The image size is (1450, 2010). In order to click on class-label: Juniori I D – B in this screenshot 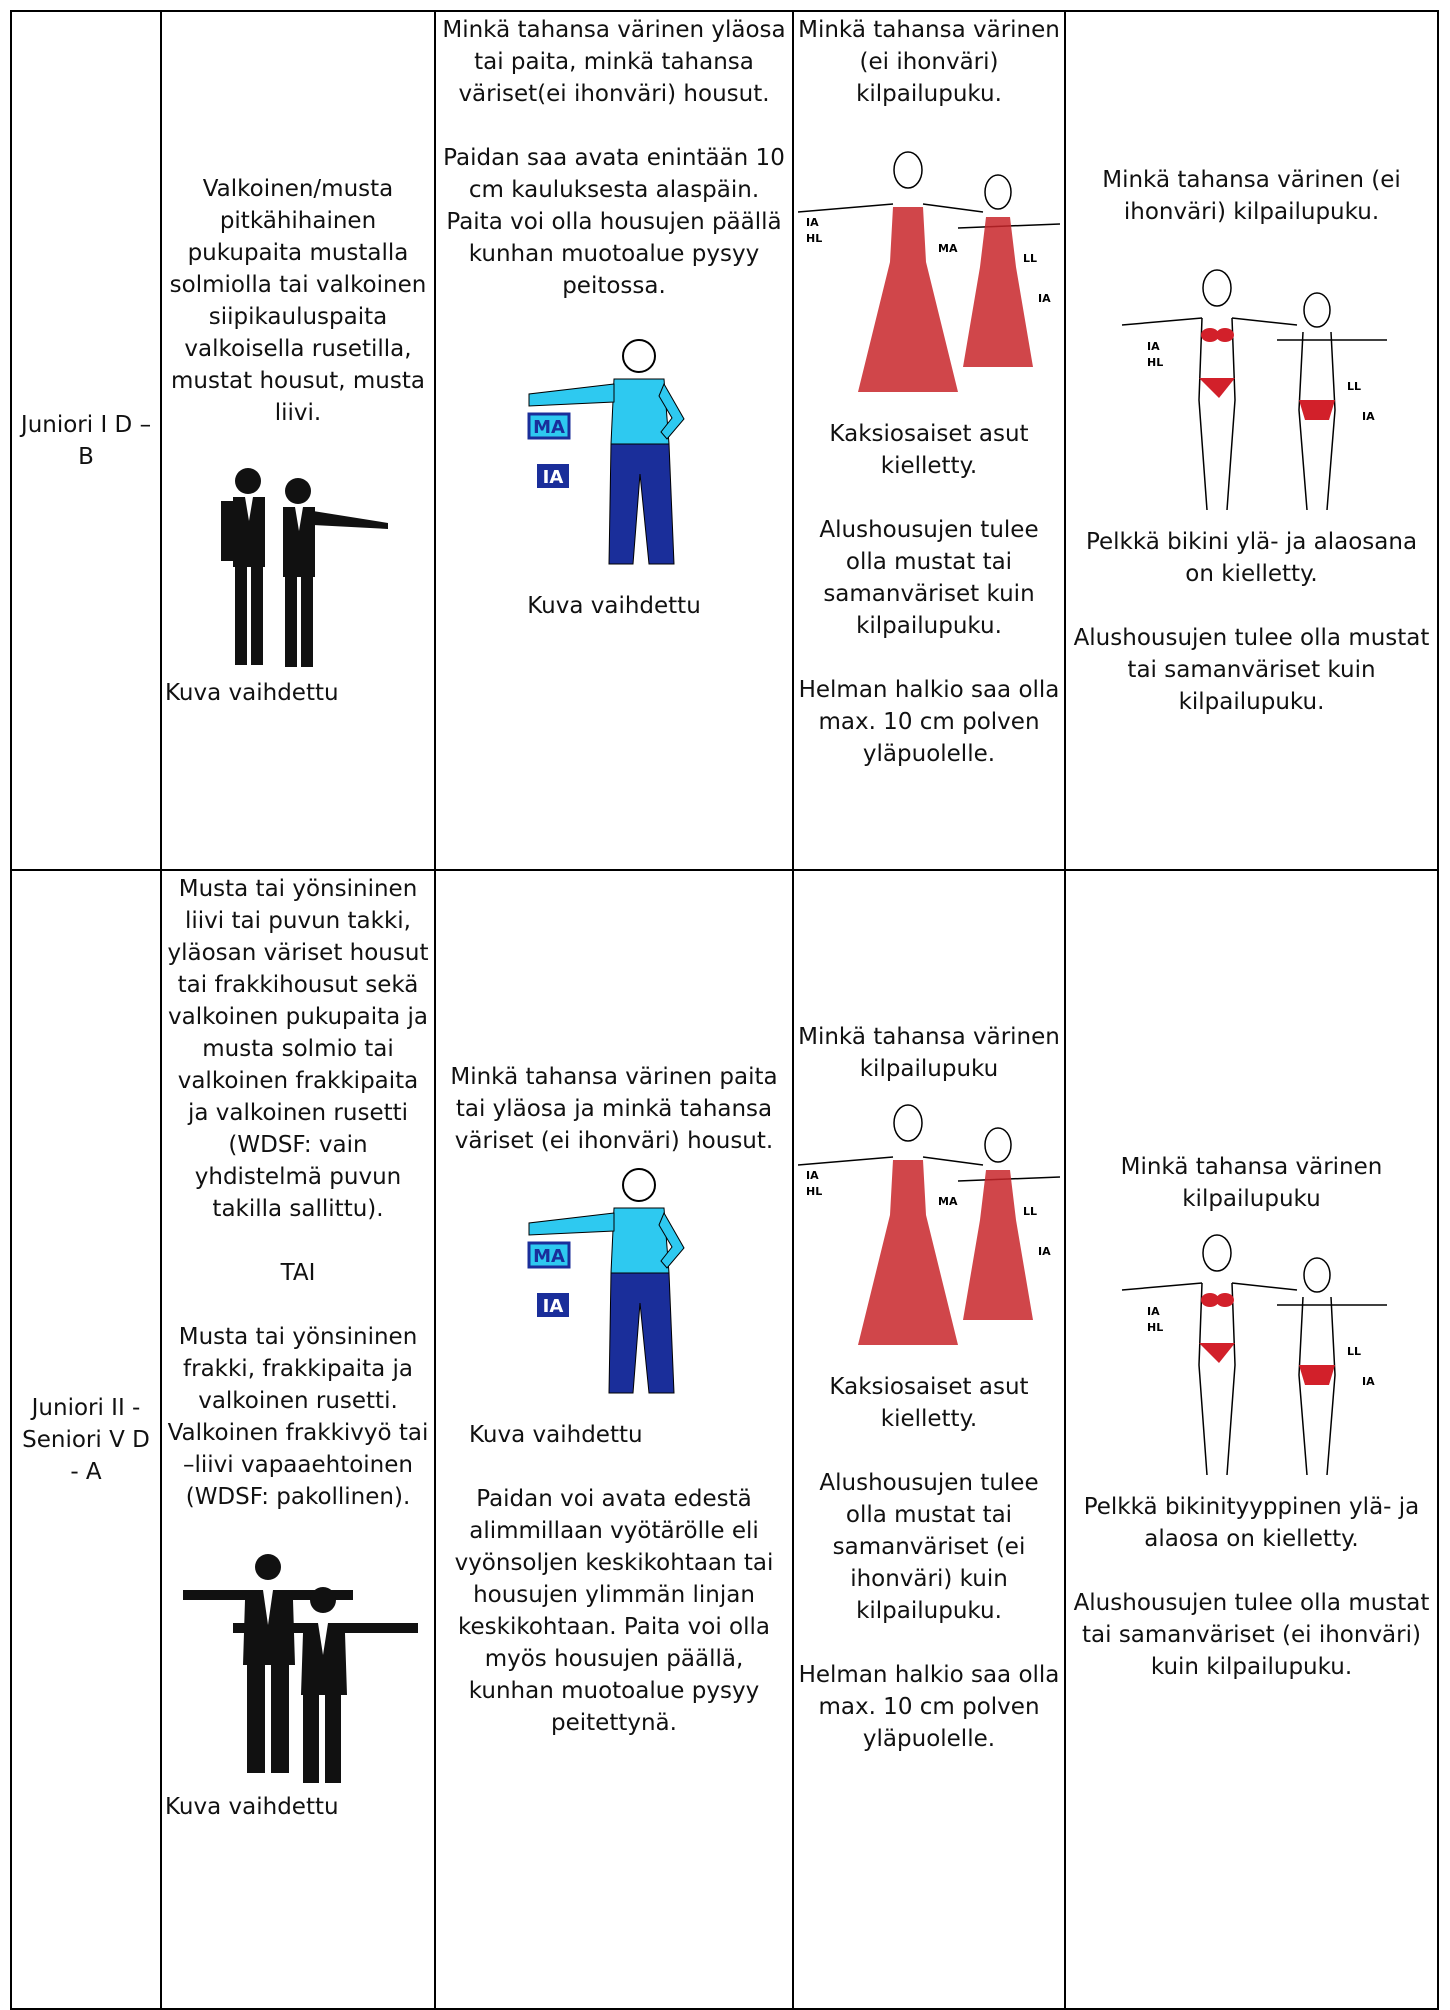, I will do `click(86, 440)`.